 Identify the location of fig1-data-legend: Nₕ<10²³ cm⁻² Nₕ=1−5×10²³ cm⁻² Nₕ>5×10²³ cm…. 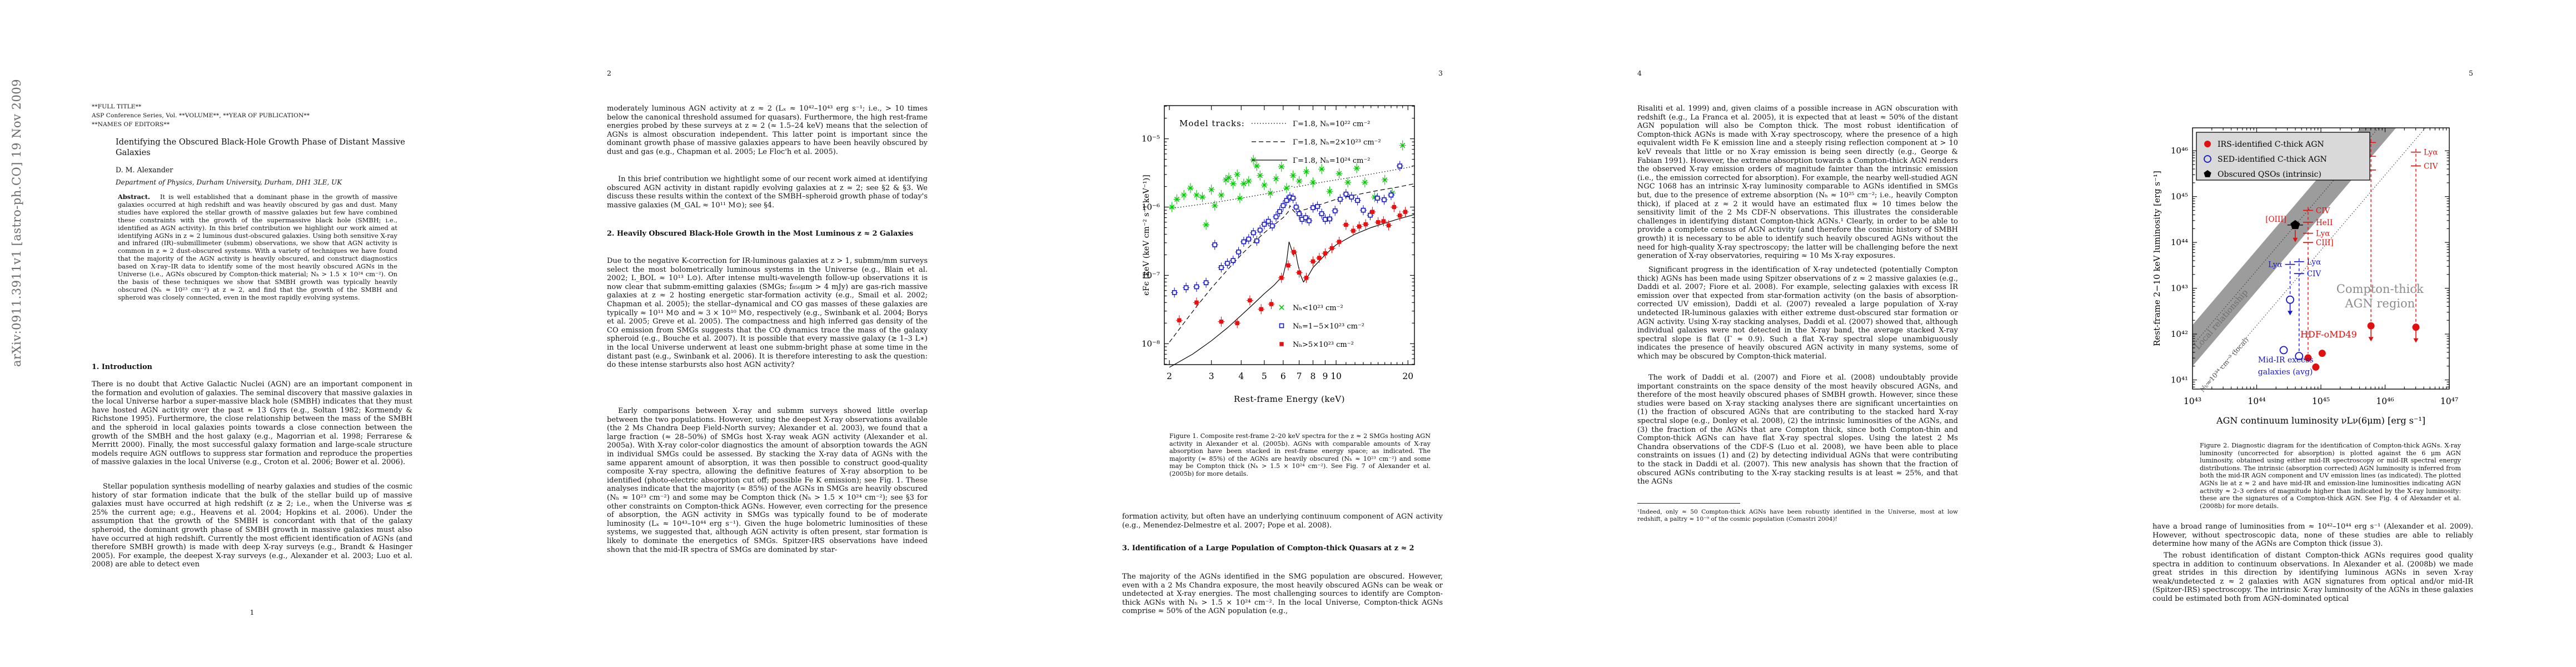
(1321, 326).